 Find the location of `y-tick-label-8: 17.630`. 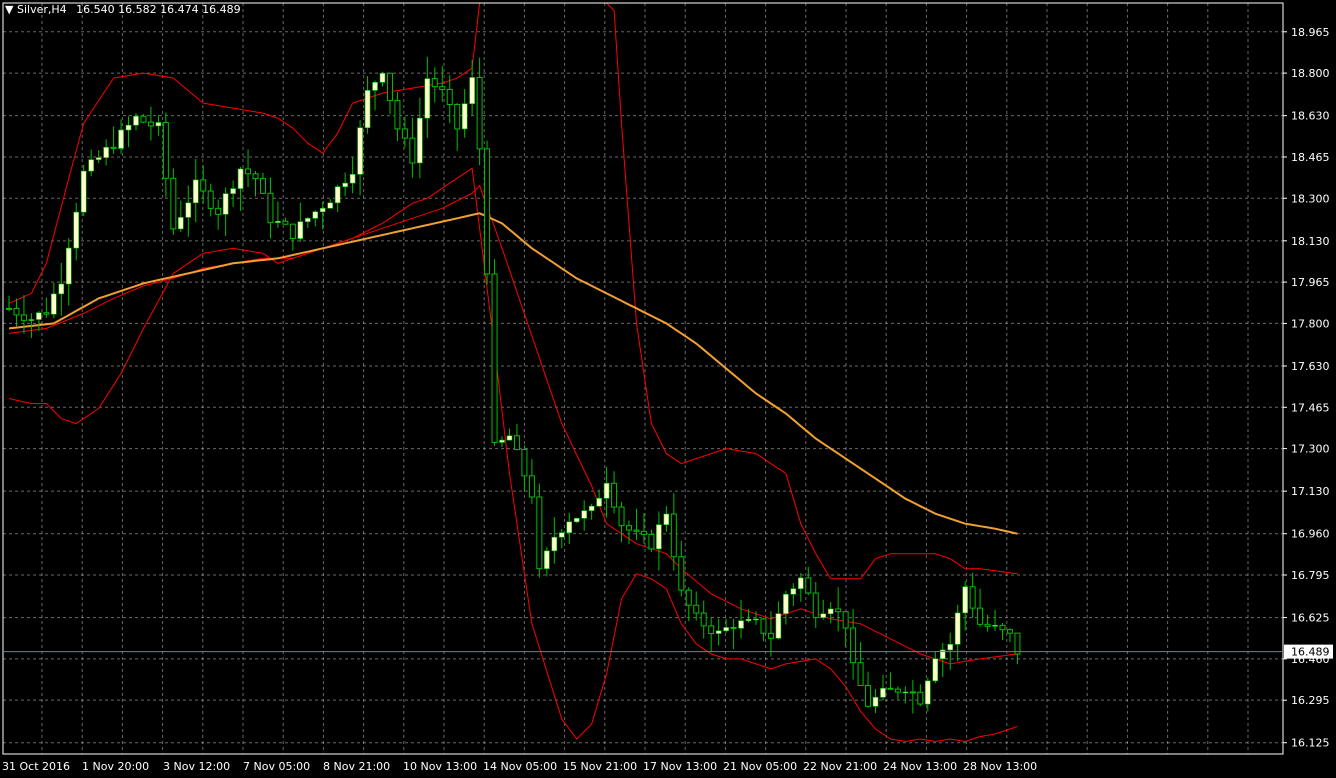

y-tick-label-8: 17.630 is located at coordinates (1310, 366).